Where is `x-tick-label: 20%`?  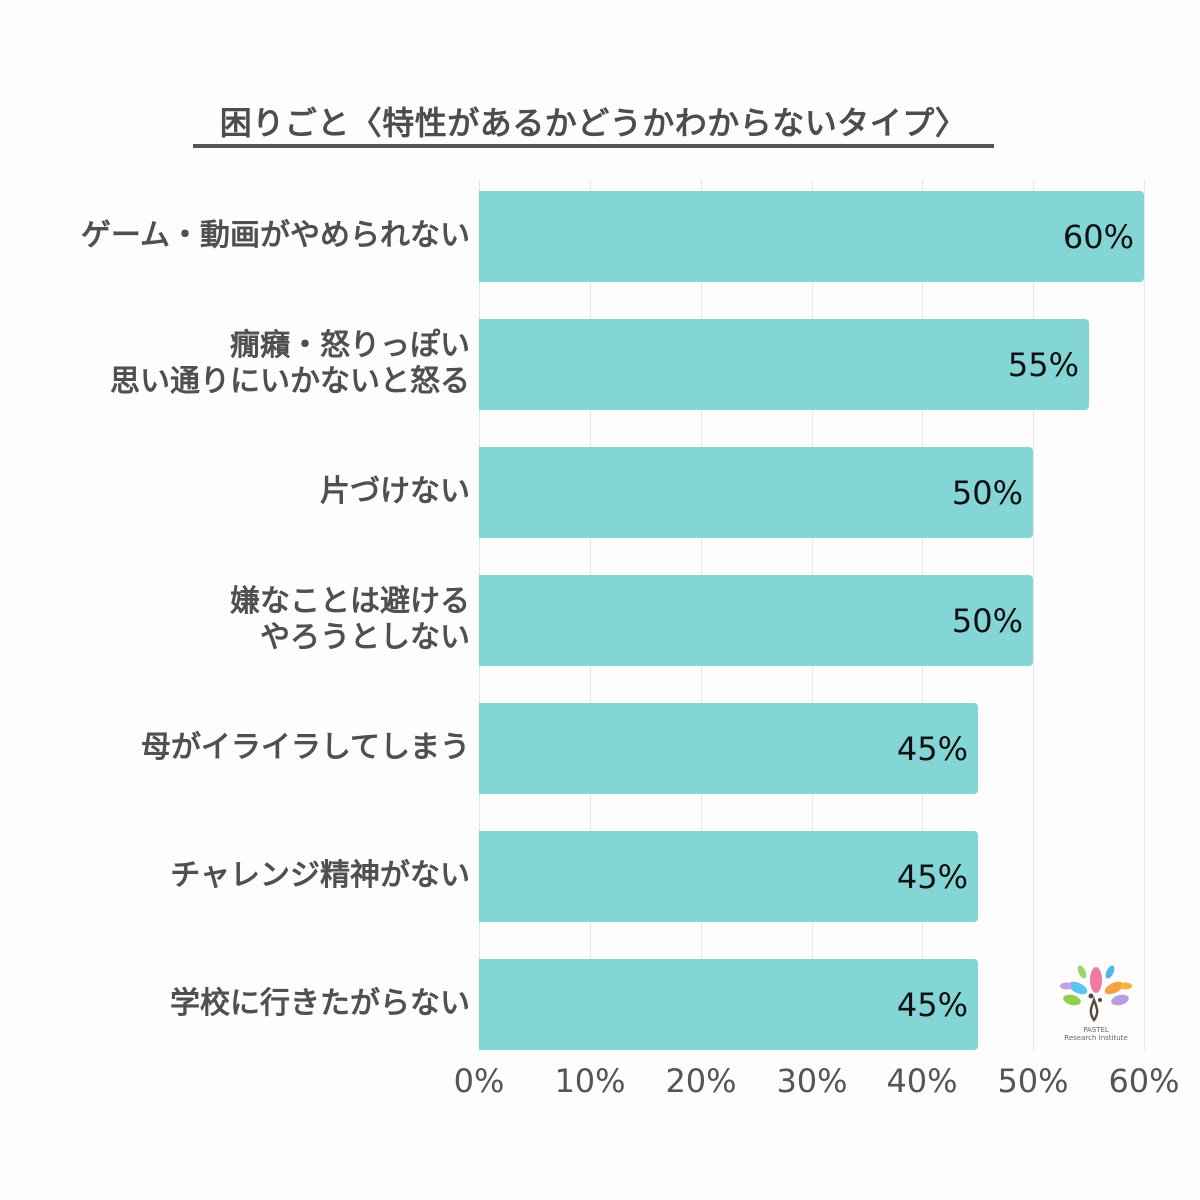 x-tick-label: 20% is located at coordinates (701, 1081).